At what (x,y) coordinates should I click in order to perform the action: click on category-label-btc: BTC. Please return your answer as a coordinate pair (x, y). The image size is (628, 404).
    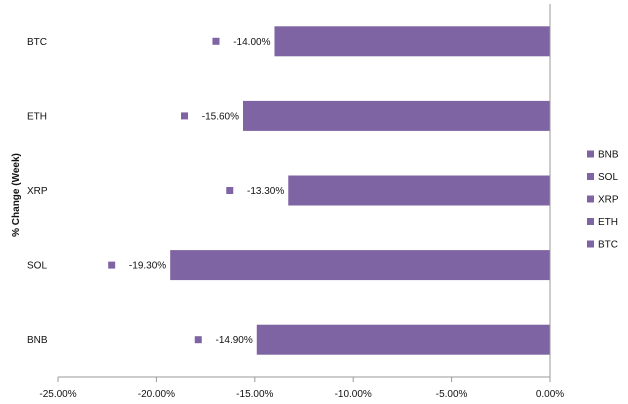
    Looking at the image, I should click on (37, 42).